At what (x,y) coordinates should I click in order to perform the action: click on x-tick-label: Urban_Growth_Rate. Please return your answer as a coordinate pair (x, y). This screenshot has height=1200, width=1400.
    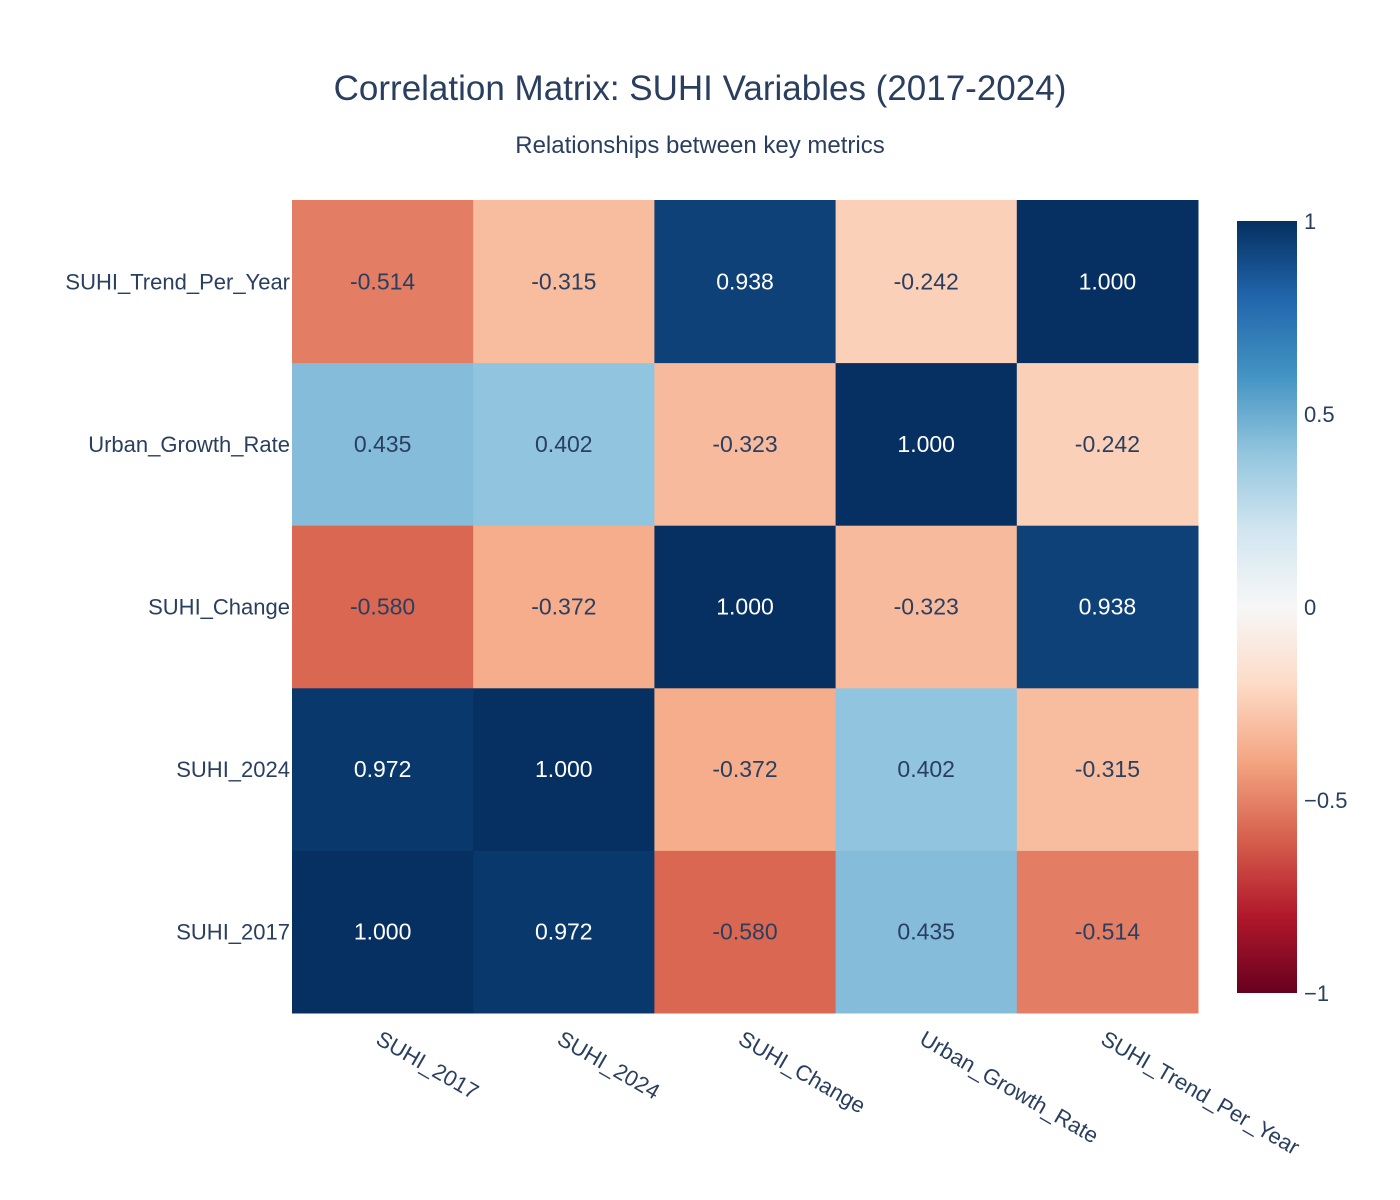
    Looking at the image, I should click on (1009, 1087).